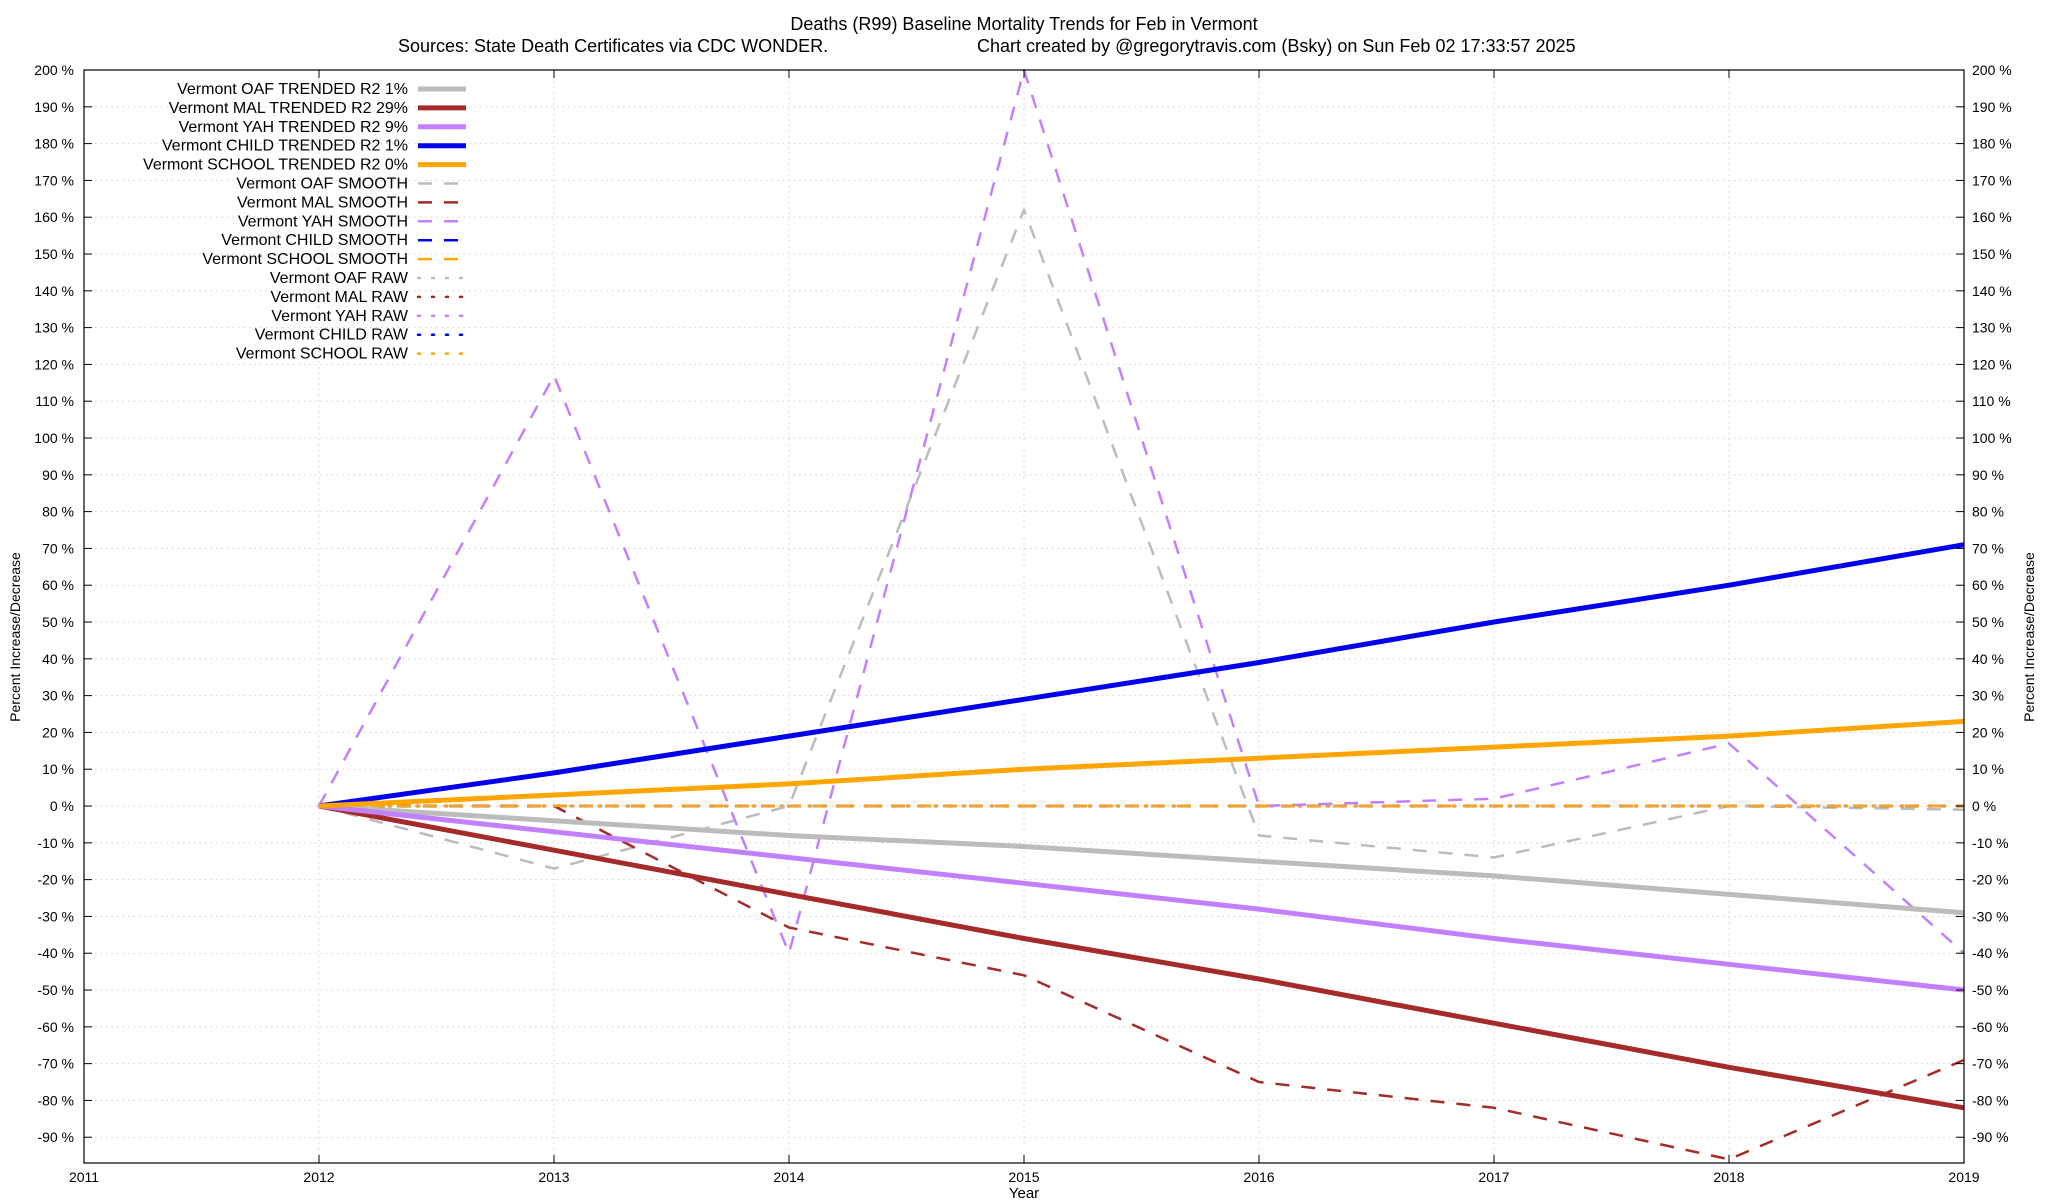  Describe the element at coordinates (292, 89) in the screenshot. I see `legend-entry-label: Vermont OAF TRENDED R2 1%` at that location.